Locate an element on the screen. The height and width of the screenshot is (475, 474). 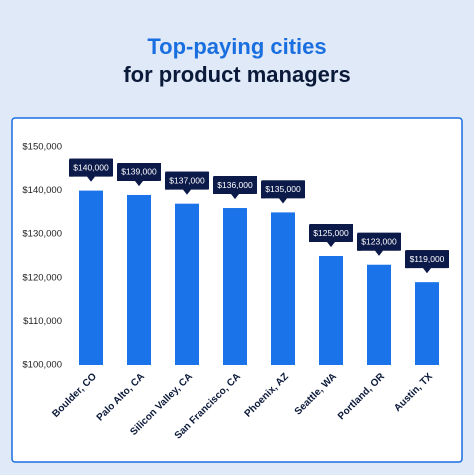
value-label: $140,000 is located at coordinates (91, 167).